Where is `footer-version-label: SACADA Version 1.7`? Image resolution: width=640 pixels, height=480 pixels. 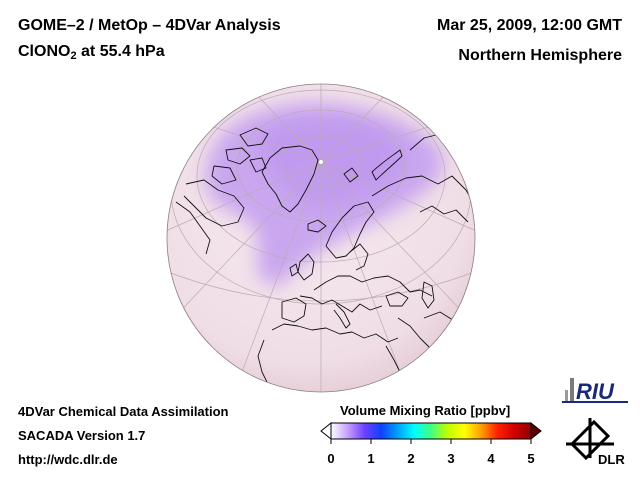 footer-version-label: SACADA Version 1.7 is located at coordinates (82, 435).